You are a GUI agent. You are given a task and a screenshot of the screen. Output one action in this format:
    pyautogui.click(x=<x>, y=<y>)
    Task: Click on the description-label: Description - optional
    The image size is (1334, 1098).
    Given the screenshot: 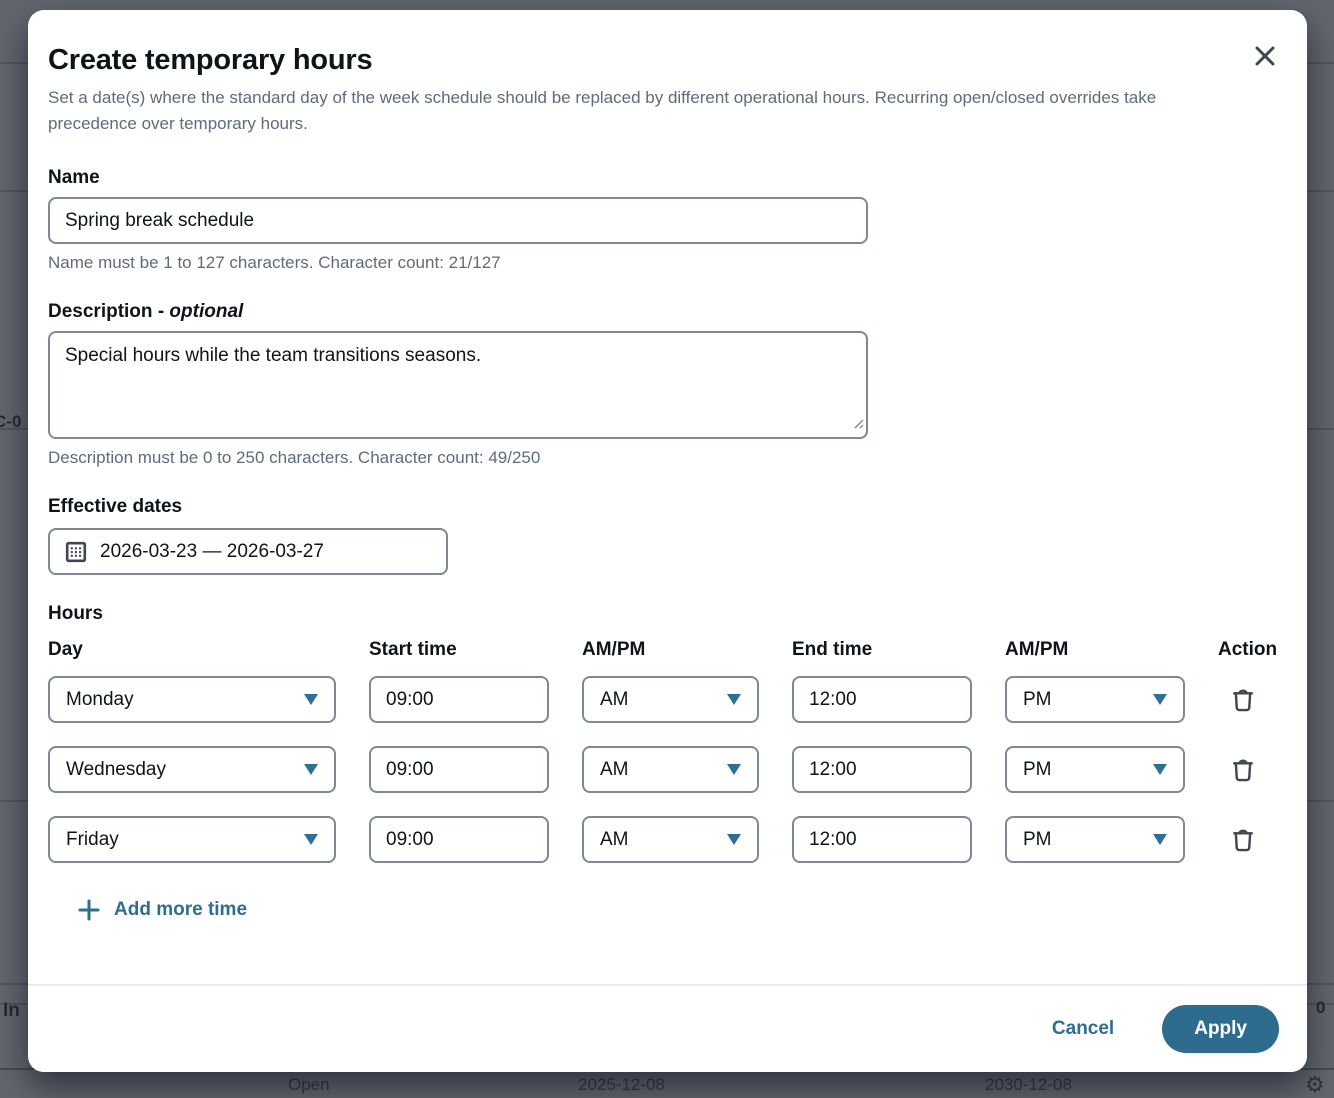 What is the action you would take?
    pyautogui.click(x=146, y=311)
    